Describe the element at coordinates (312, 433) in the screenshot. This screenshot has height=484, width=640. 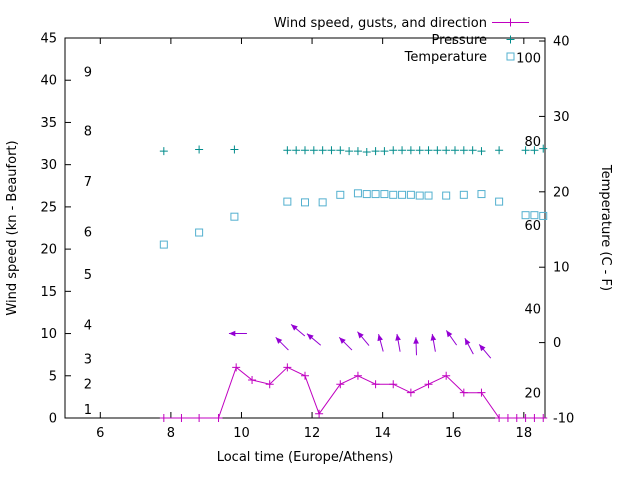
I see `svg-text: 12` at that location.